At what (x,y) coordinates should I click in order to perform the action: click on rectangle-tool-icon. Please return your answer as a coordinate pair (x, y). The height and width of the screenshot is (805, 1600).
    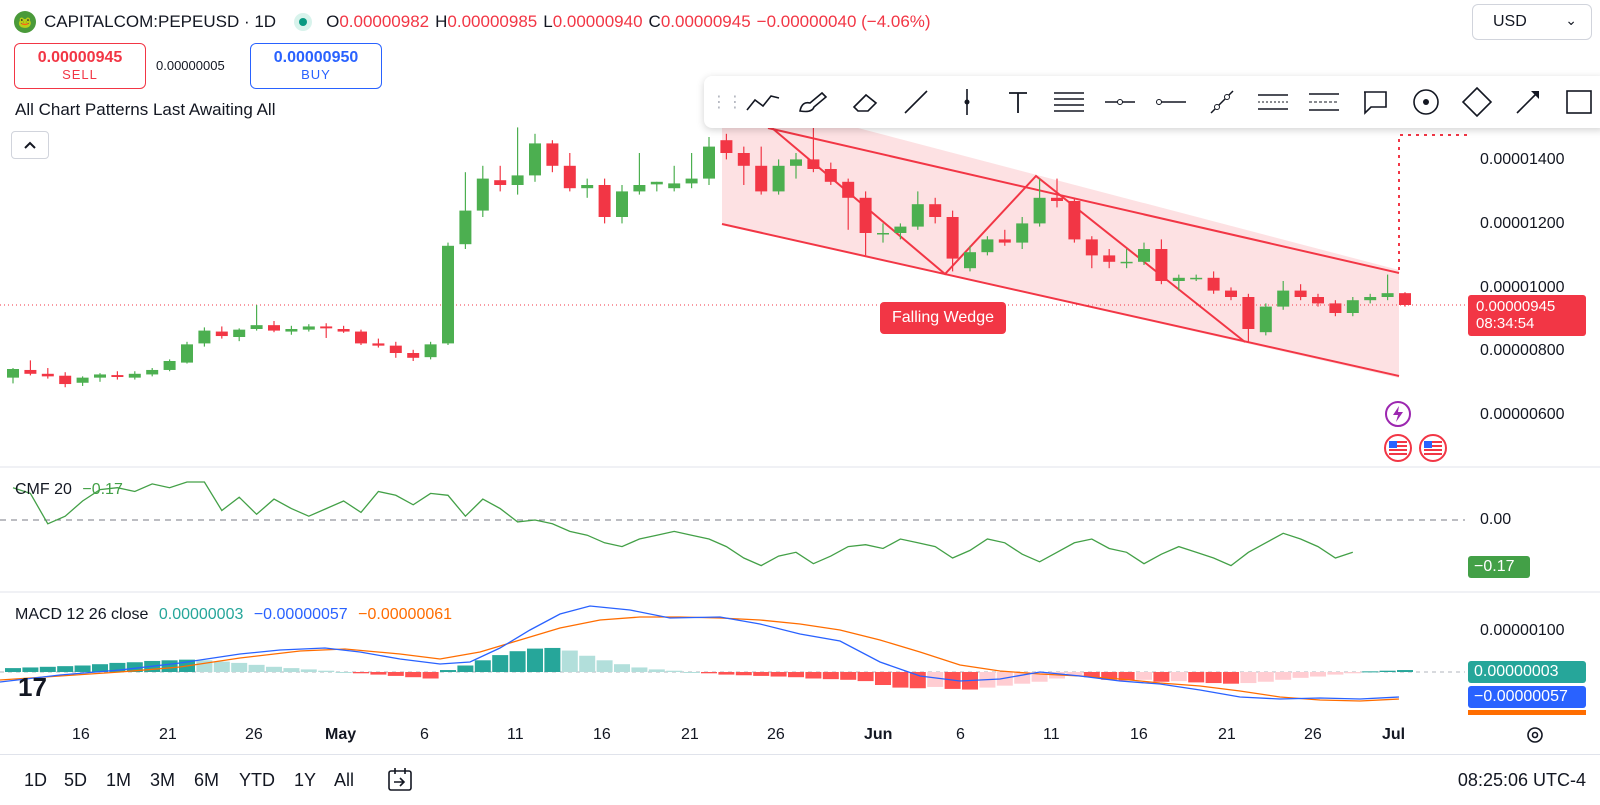
    Looking at the image, I should click on (1576, 102).